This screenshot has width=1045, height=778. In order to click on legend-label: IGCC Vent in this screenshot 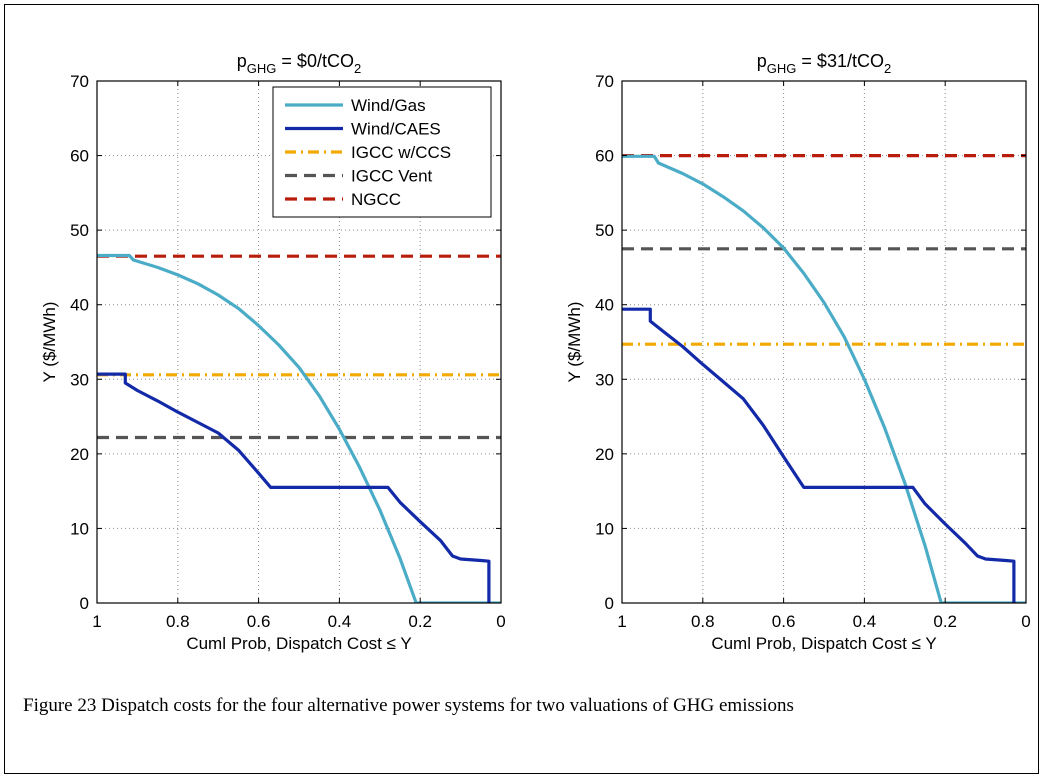, I will do `click(392, 176)`.